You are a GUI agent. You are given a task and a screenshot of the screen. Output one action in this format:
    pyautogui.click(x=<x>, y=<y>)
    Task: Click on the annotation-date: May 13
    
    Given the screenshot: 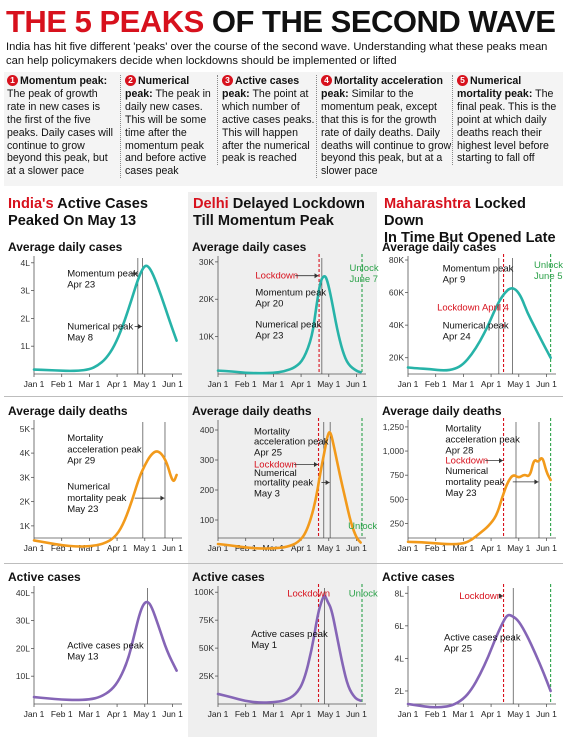 What is the action you would take?
    pyautogui.click(x=82, y=656)
    